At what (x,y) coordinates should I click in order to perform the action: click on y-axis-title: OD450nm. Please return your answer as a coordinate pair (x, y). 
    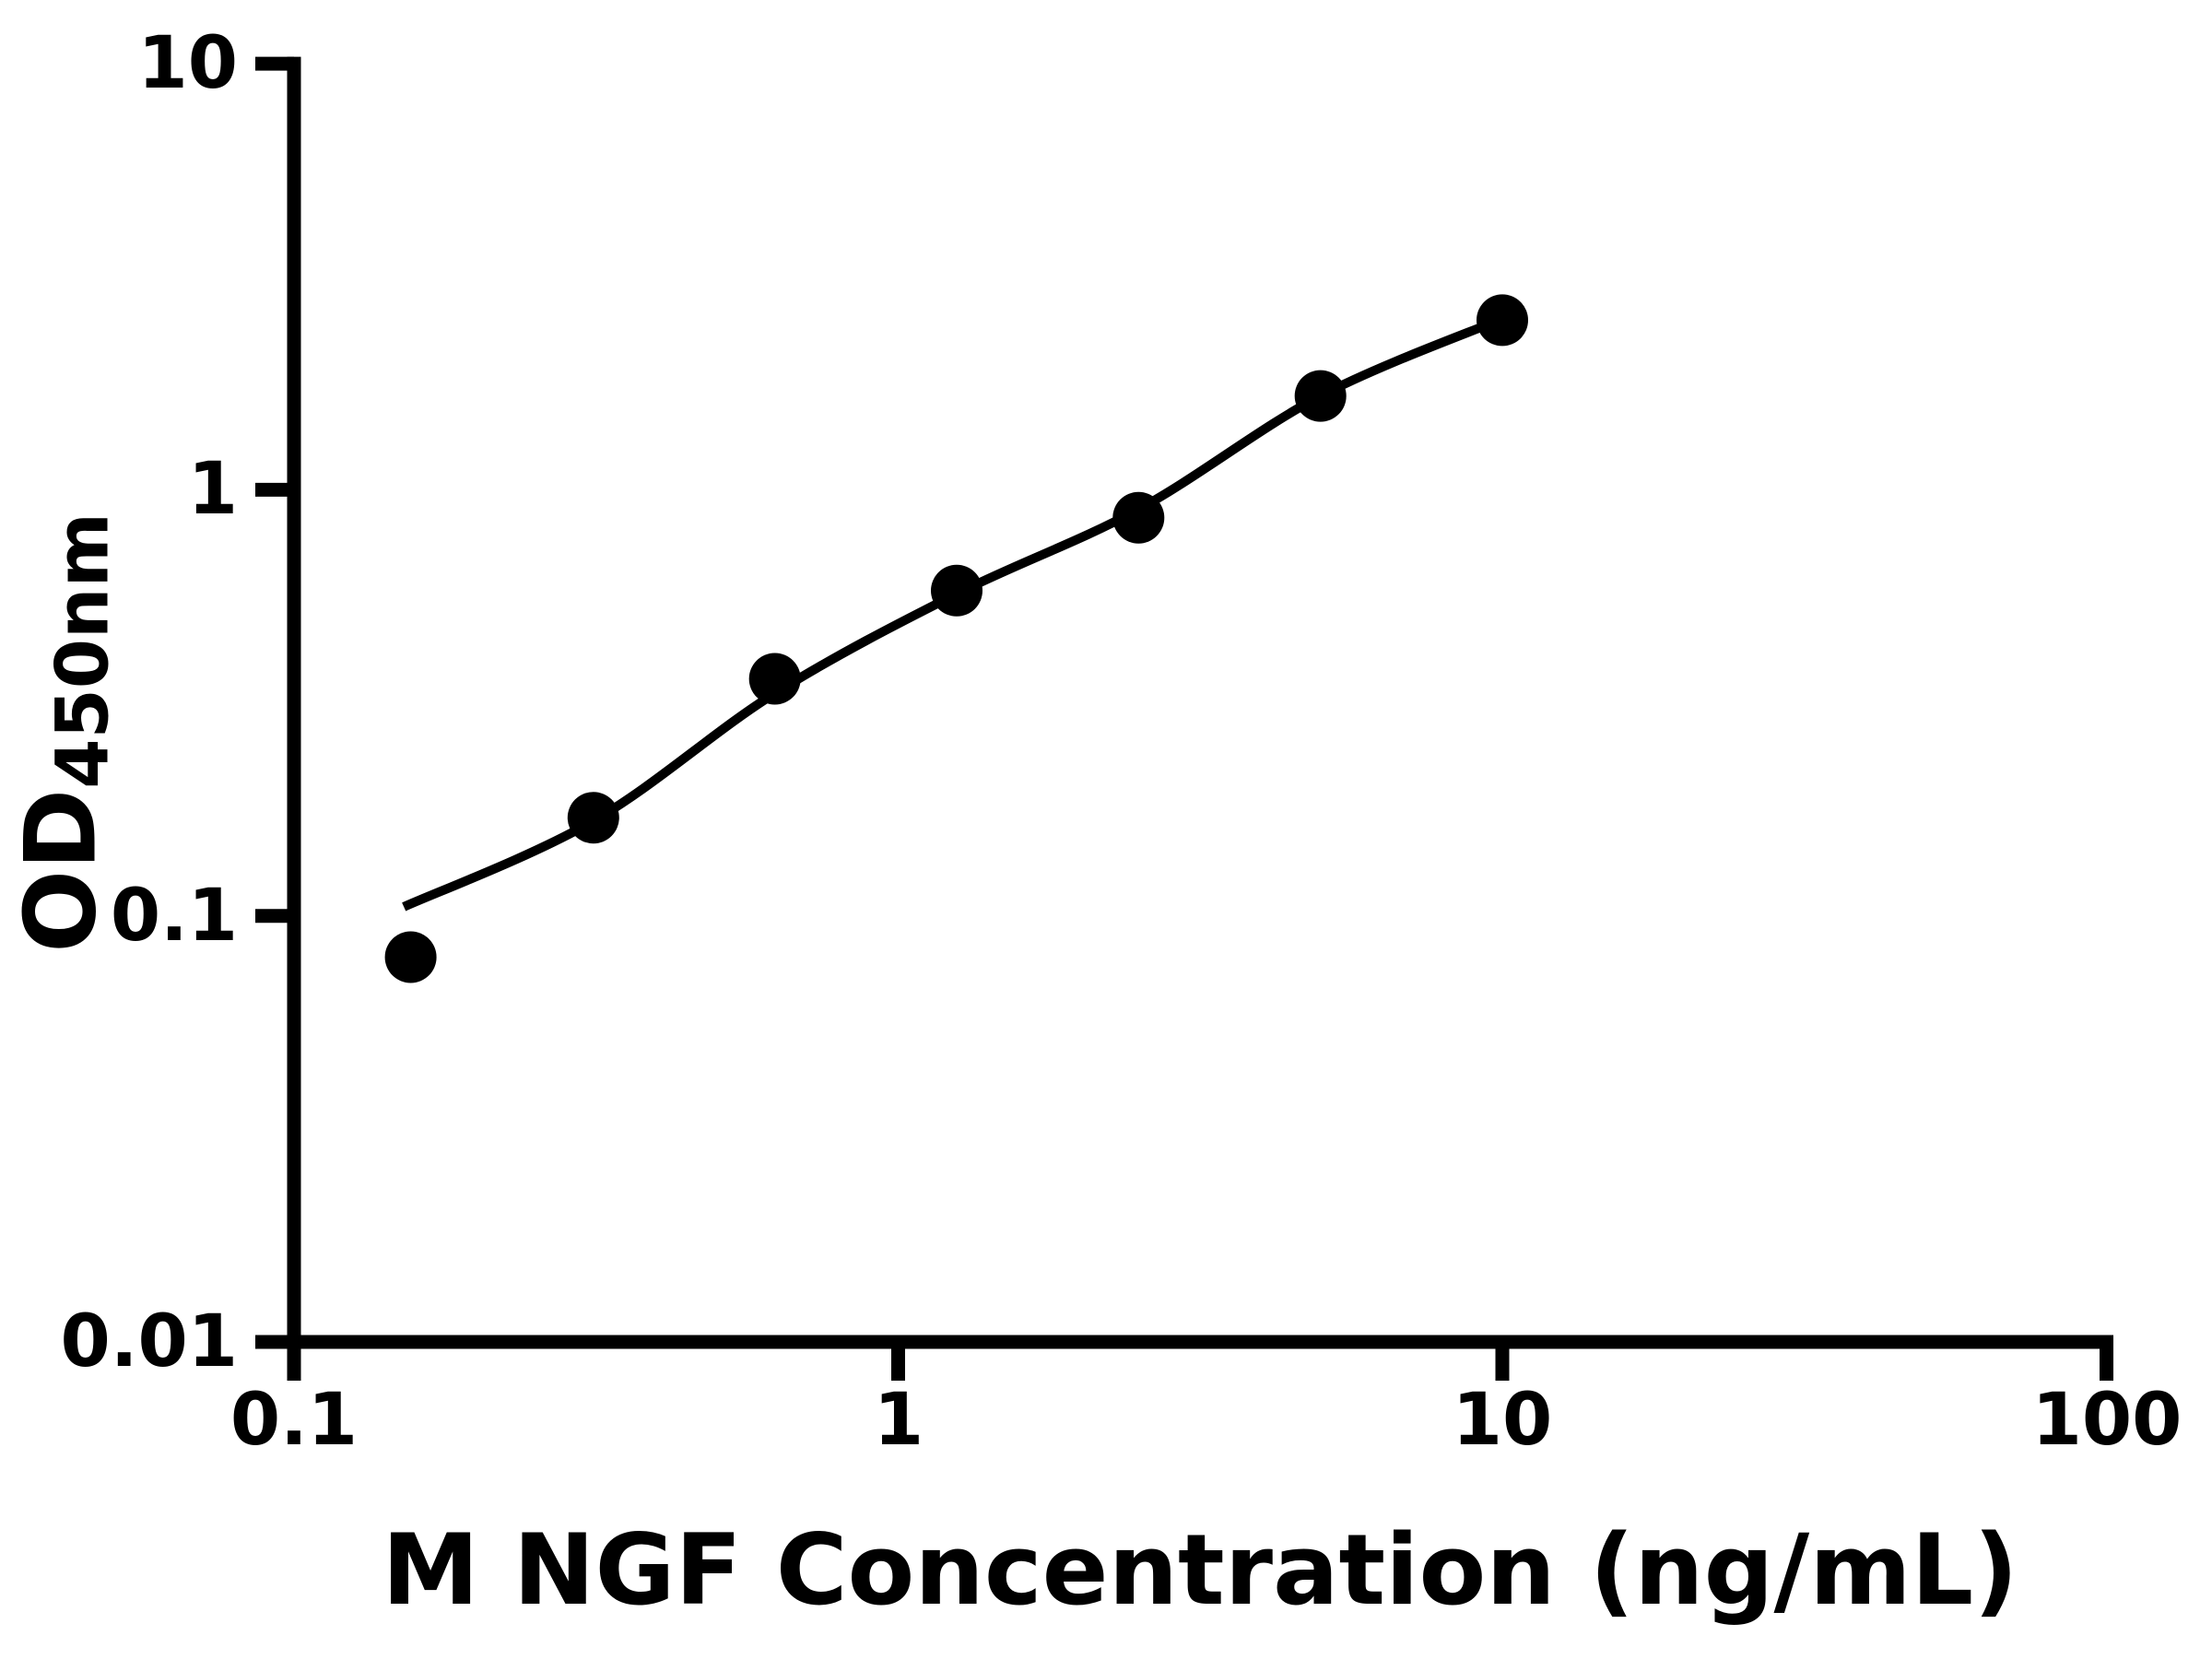
    Looking at the image, I should click on (64, 732).